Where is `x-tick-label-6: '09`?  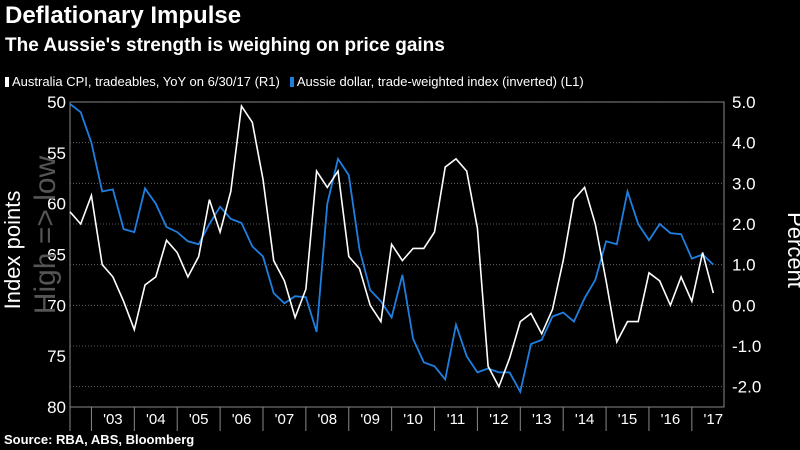 x-tick-label-6: '09 is located at coordinates (370, 419).